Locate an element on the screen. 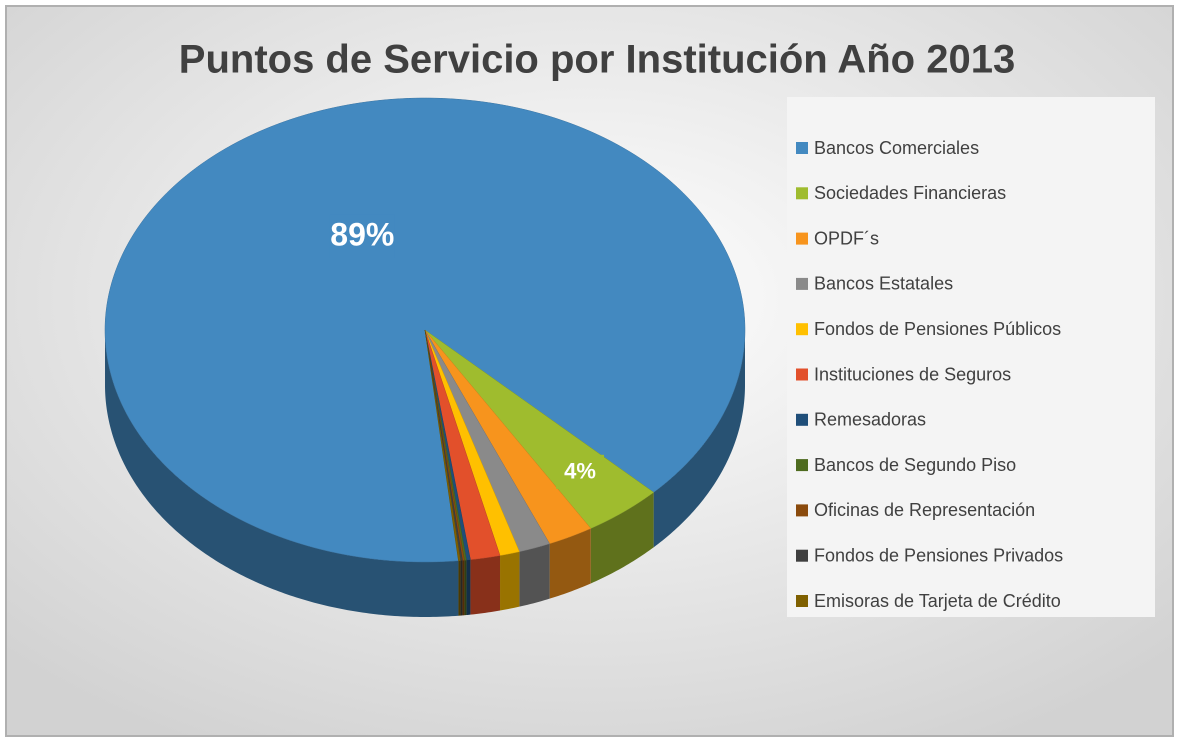  legend-label: Remesadoras is located at coordinates (870, 420).